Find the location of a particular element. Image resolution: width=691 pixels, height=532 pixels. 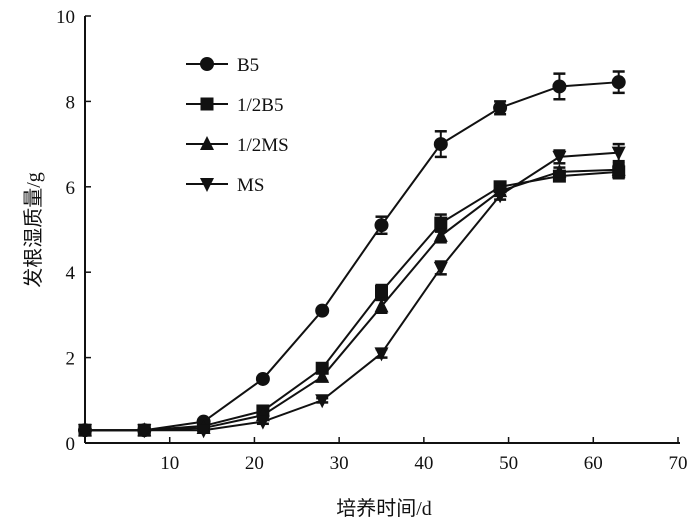

legend: B5 1/2B5 1/2MS MS is located at coordinates (237, 125).